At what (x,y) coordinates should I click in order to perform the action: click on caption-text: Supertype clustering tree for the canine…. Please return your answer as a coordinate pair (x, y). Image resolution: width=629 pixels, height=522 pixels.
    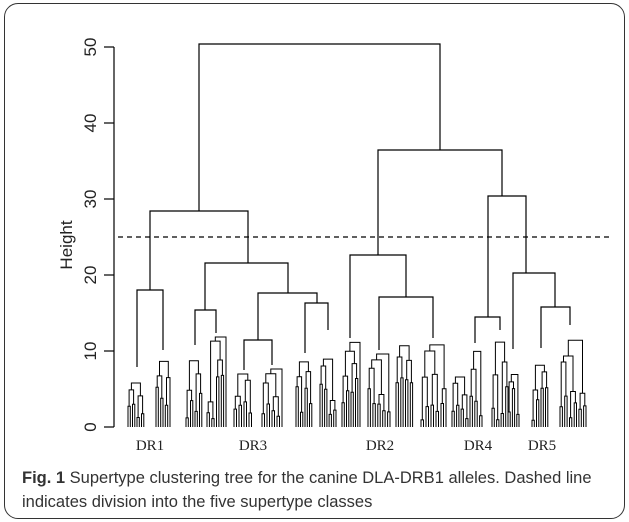
    Looking at the image, I should click on (307, 490).